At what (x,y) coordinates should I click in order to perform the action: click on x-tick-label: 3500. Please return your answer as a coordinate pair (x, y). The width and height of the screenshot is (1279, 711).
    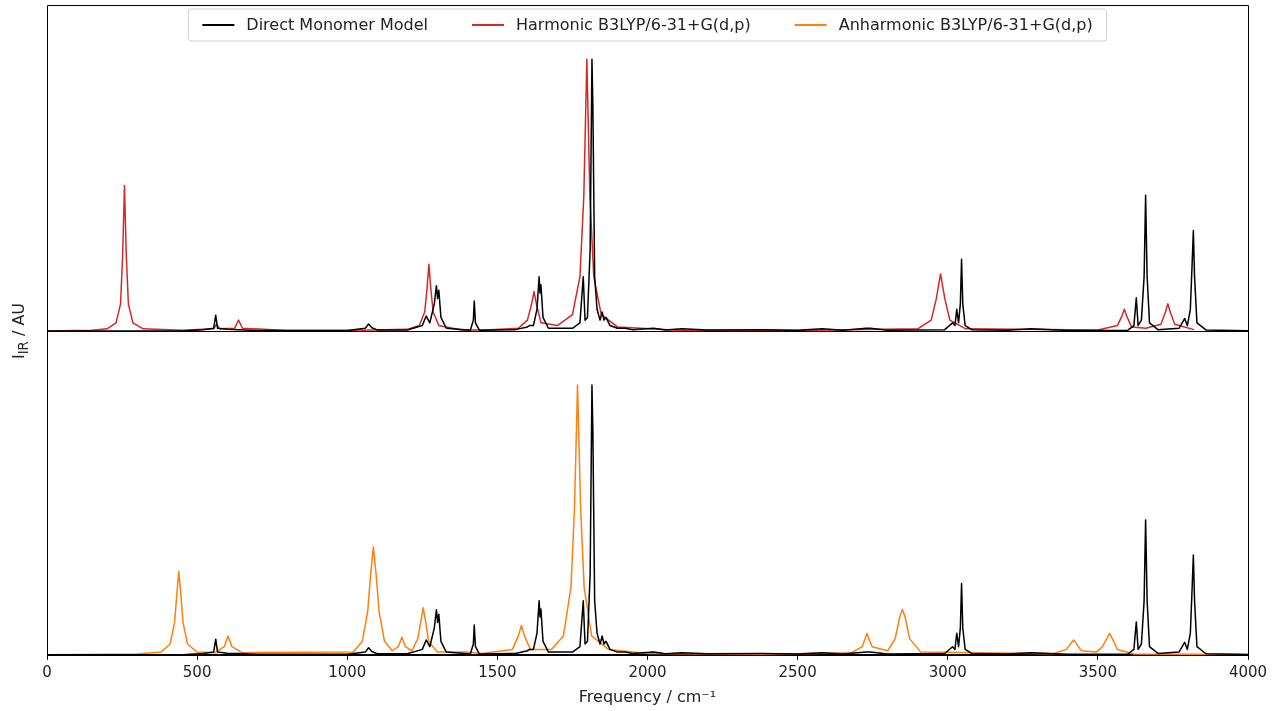
    Looking at the image, I should click on (1097, 671).